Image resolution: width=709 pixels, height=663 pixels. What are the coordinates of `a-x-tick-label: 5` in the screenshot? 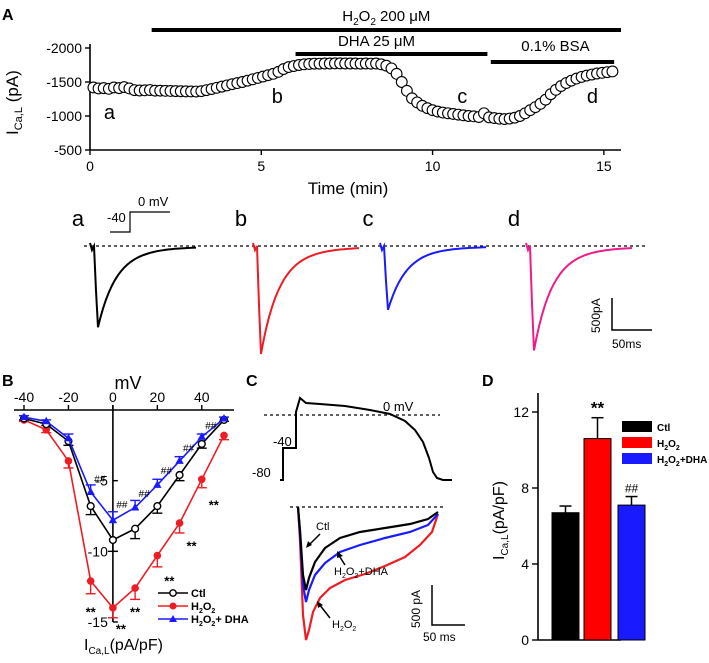 It's located at (261, 166).